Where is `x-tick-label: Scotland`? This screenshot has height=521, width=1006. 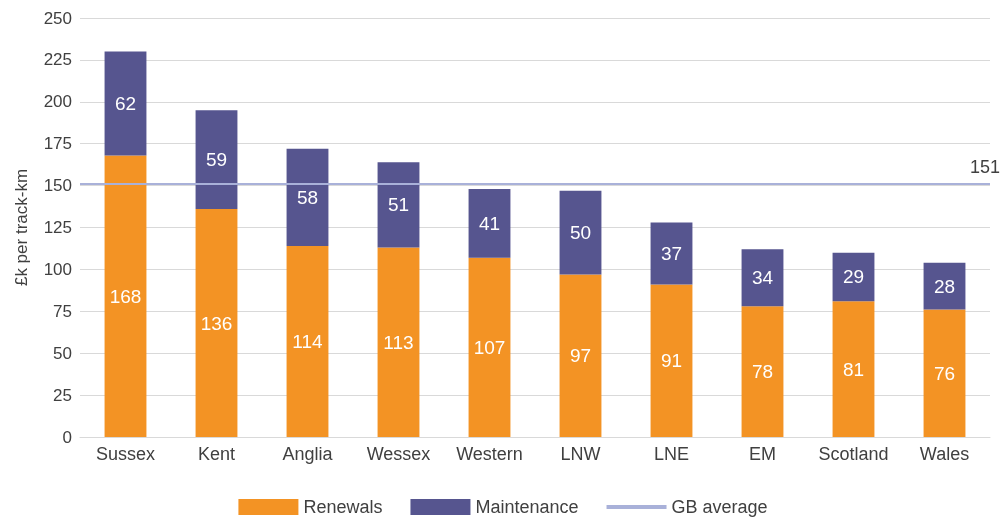
x-tick-label: Scotland is located at coordinates (853, 454).